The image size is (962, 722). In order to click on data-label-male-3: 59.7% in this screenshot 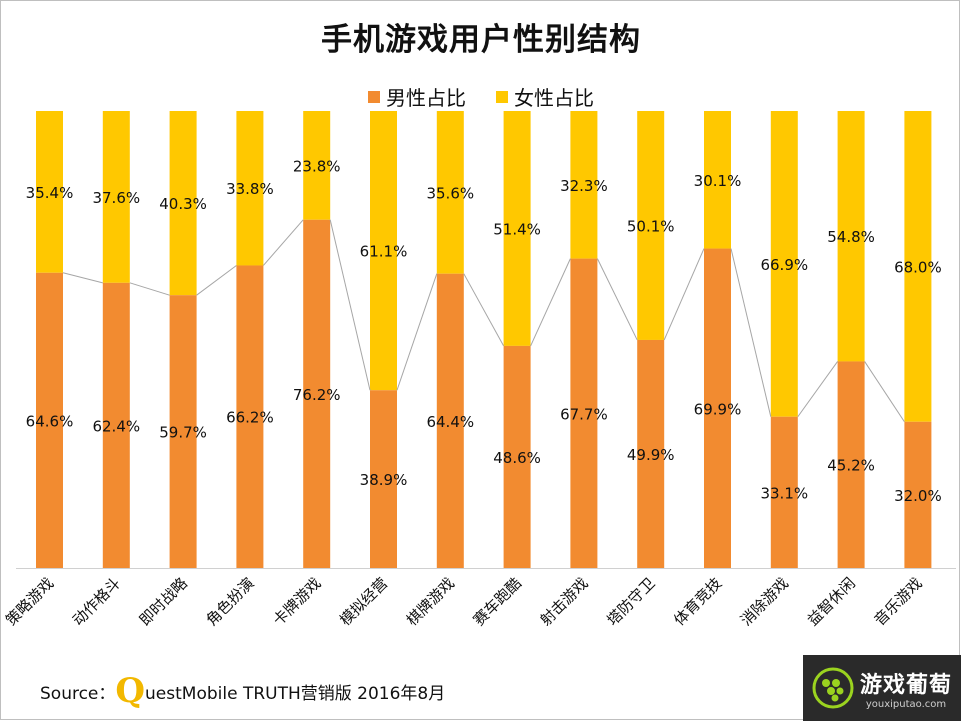, I will do `click(183, 433)`.